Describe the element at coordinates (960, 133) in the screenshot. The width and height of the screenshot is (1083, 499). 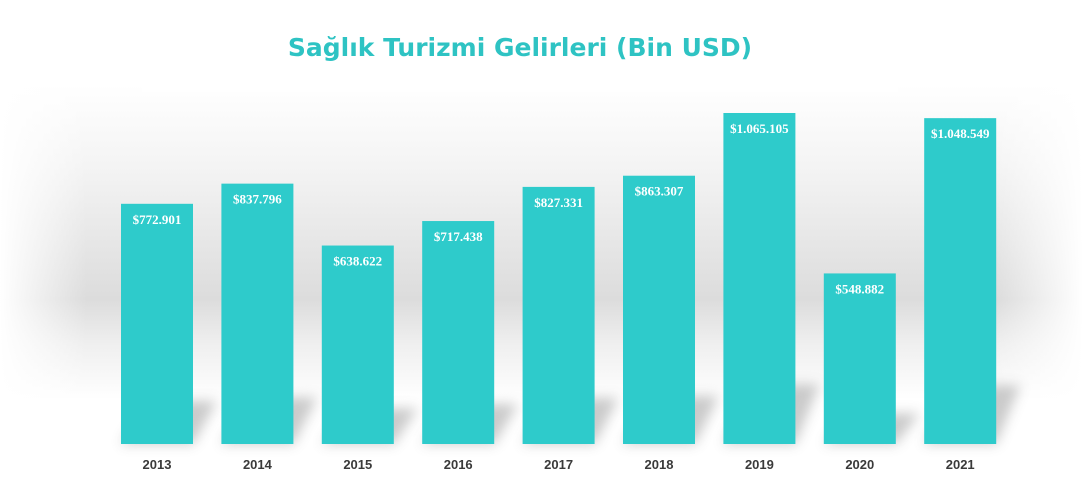
I see `data-label-2021: $1.048.549` at that location.